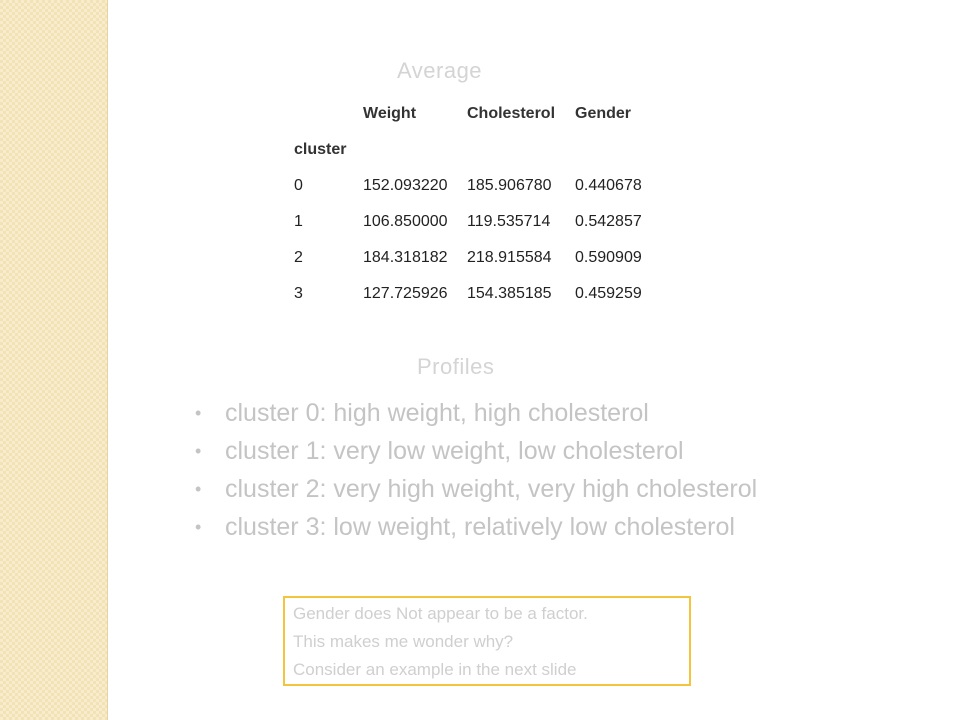  What do you see at coordinates (437, 413) in the screenshot?
I see `profile-text: cluster 0: high weight, high cholesterol` at bounding box center [437, 413].